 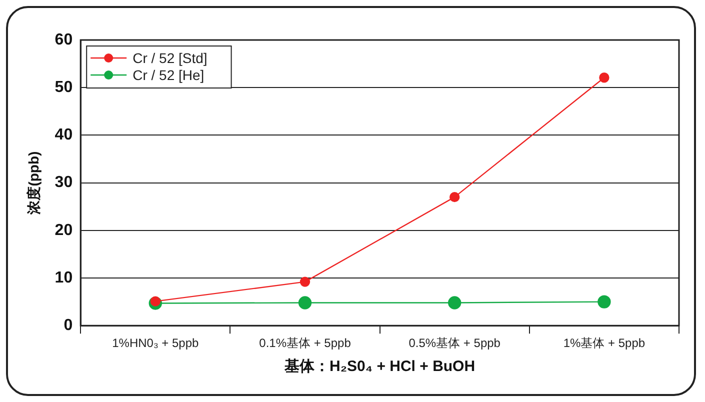 I want to click on x-tick-label: 1%HN0₃ + 5ppb, so click(x=156, y=343).